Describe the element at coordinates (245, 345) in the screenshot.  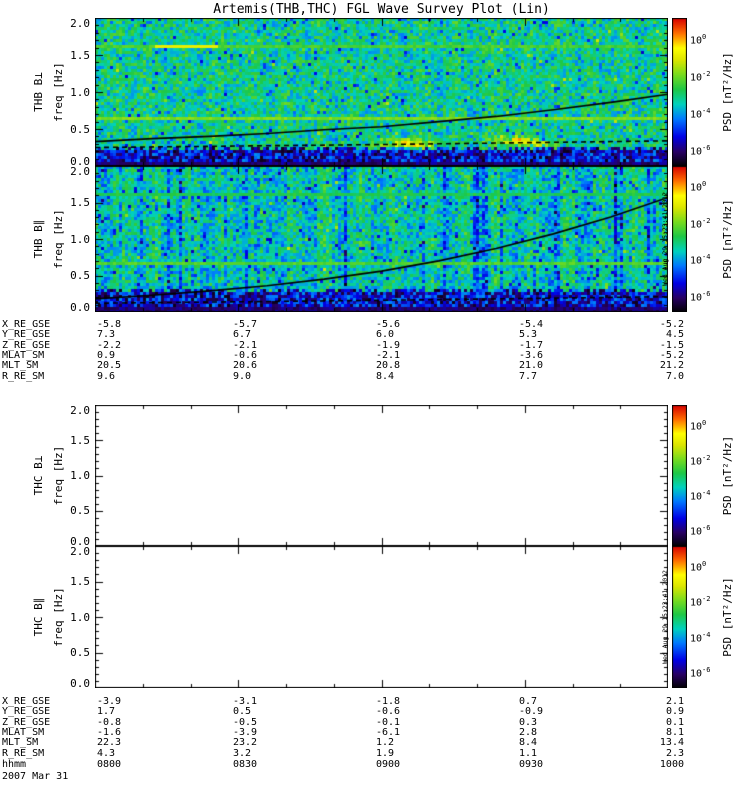
I see `eph-value: -2.1` at that location.